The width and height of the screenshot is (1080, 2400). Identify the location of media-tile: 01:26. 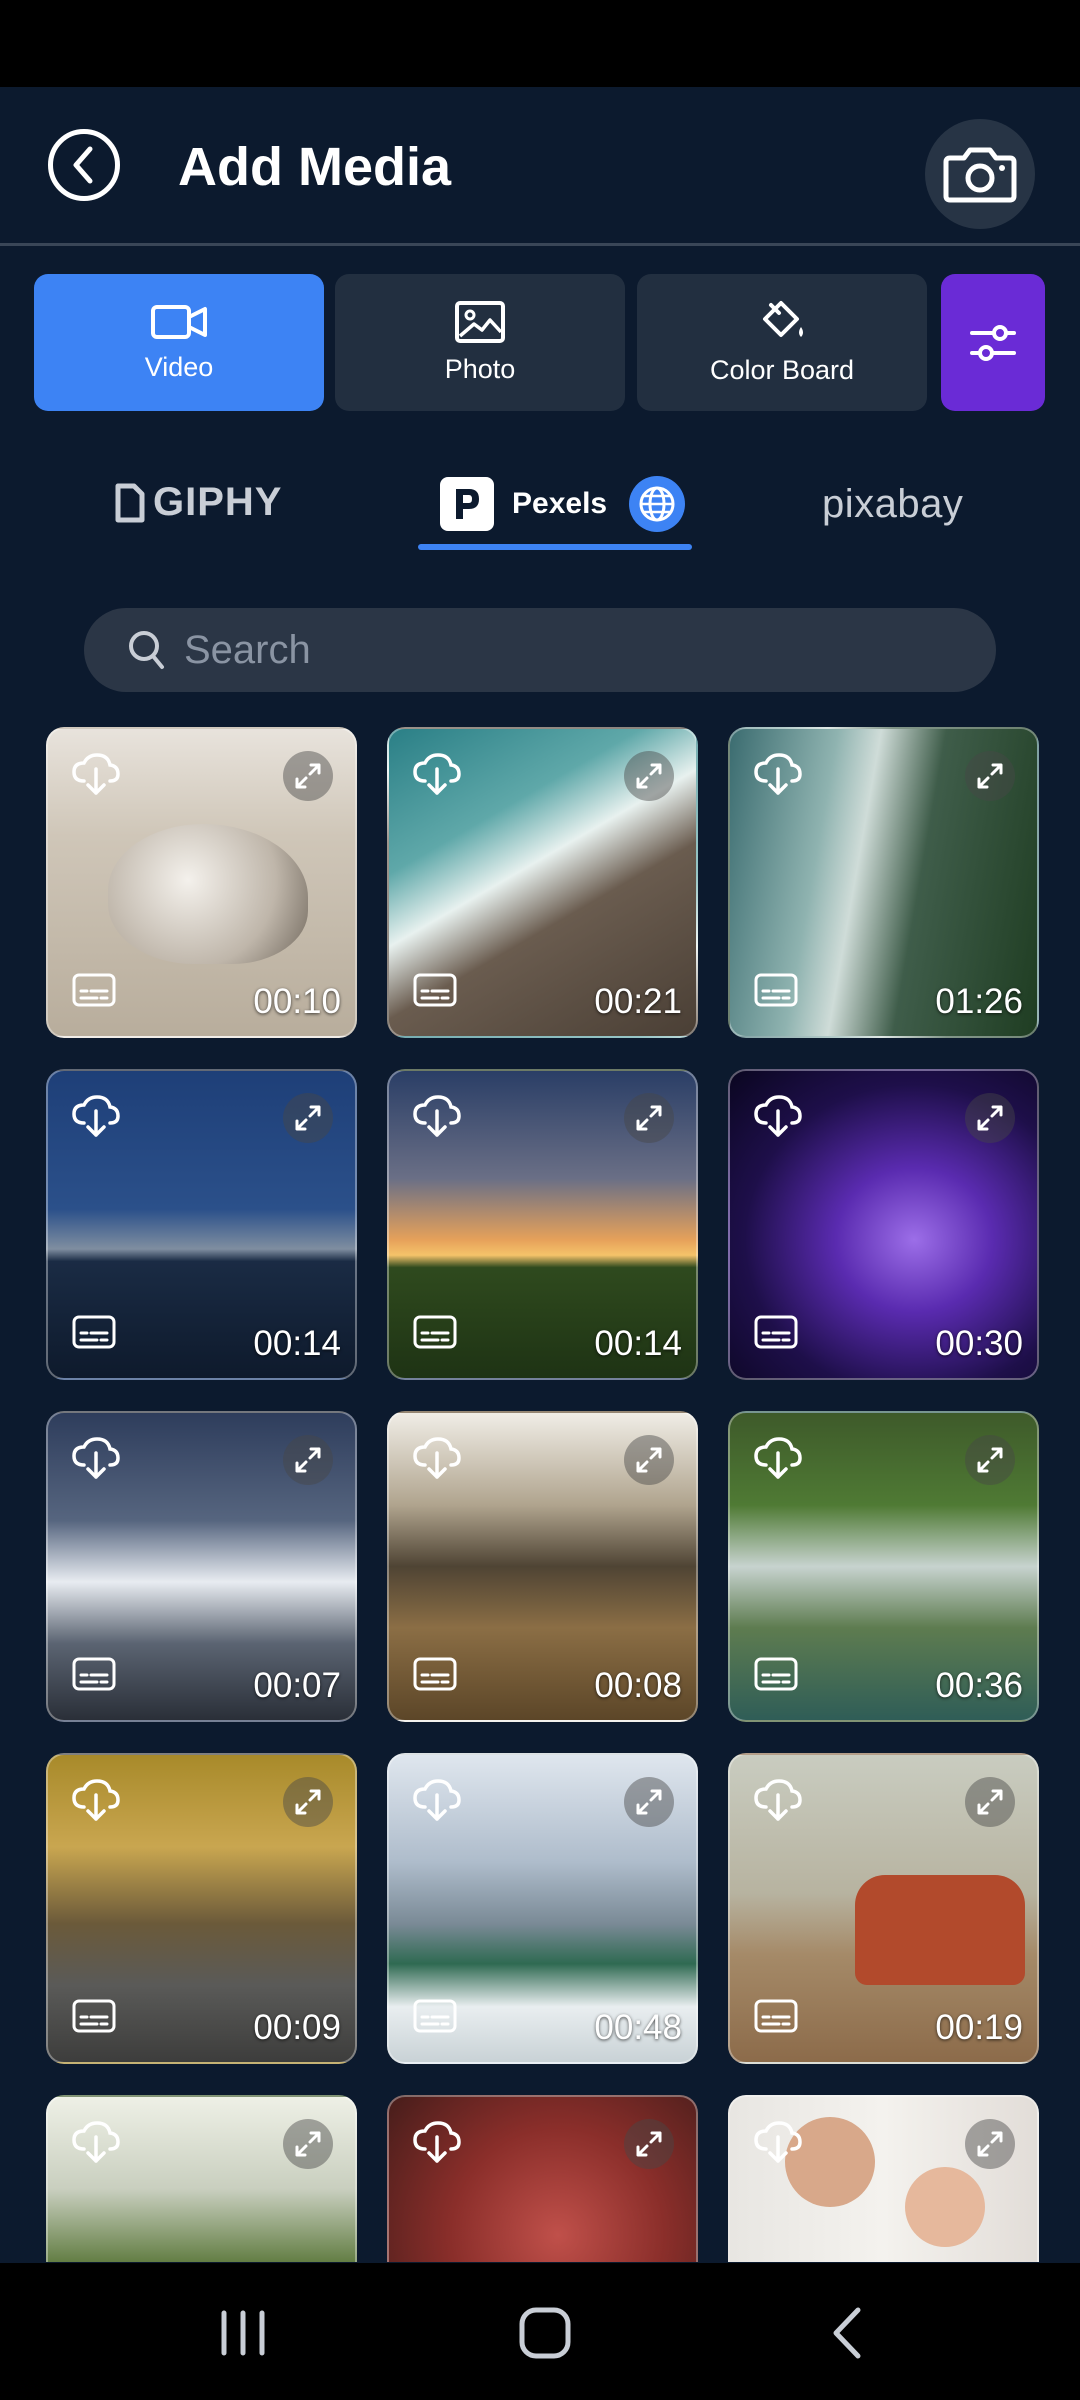
(883, 882).